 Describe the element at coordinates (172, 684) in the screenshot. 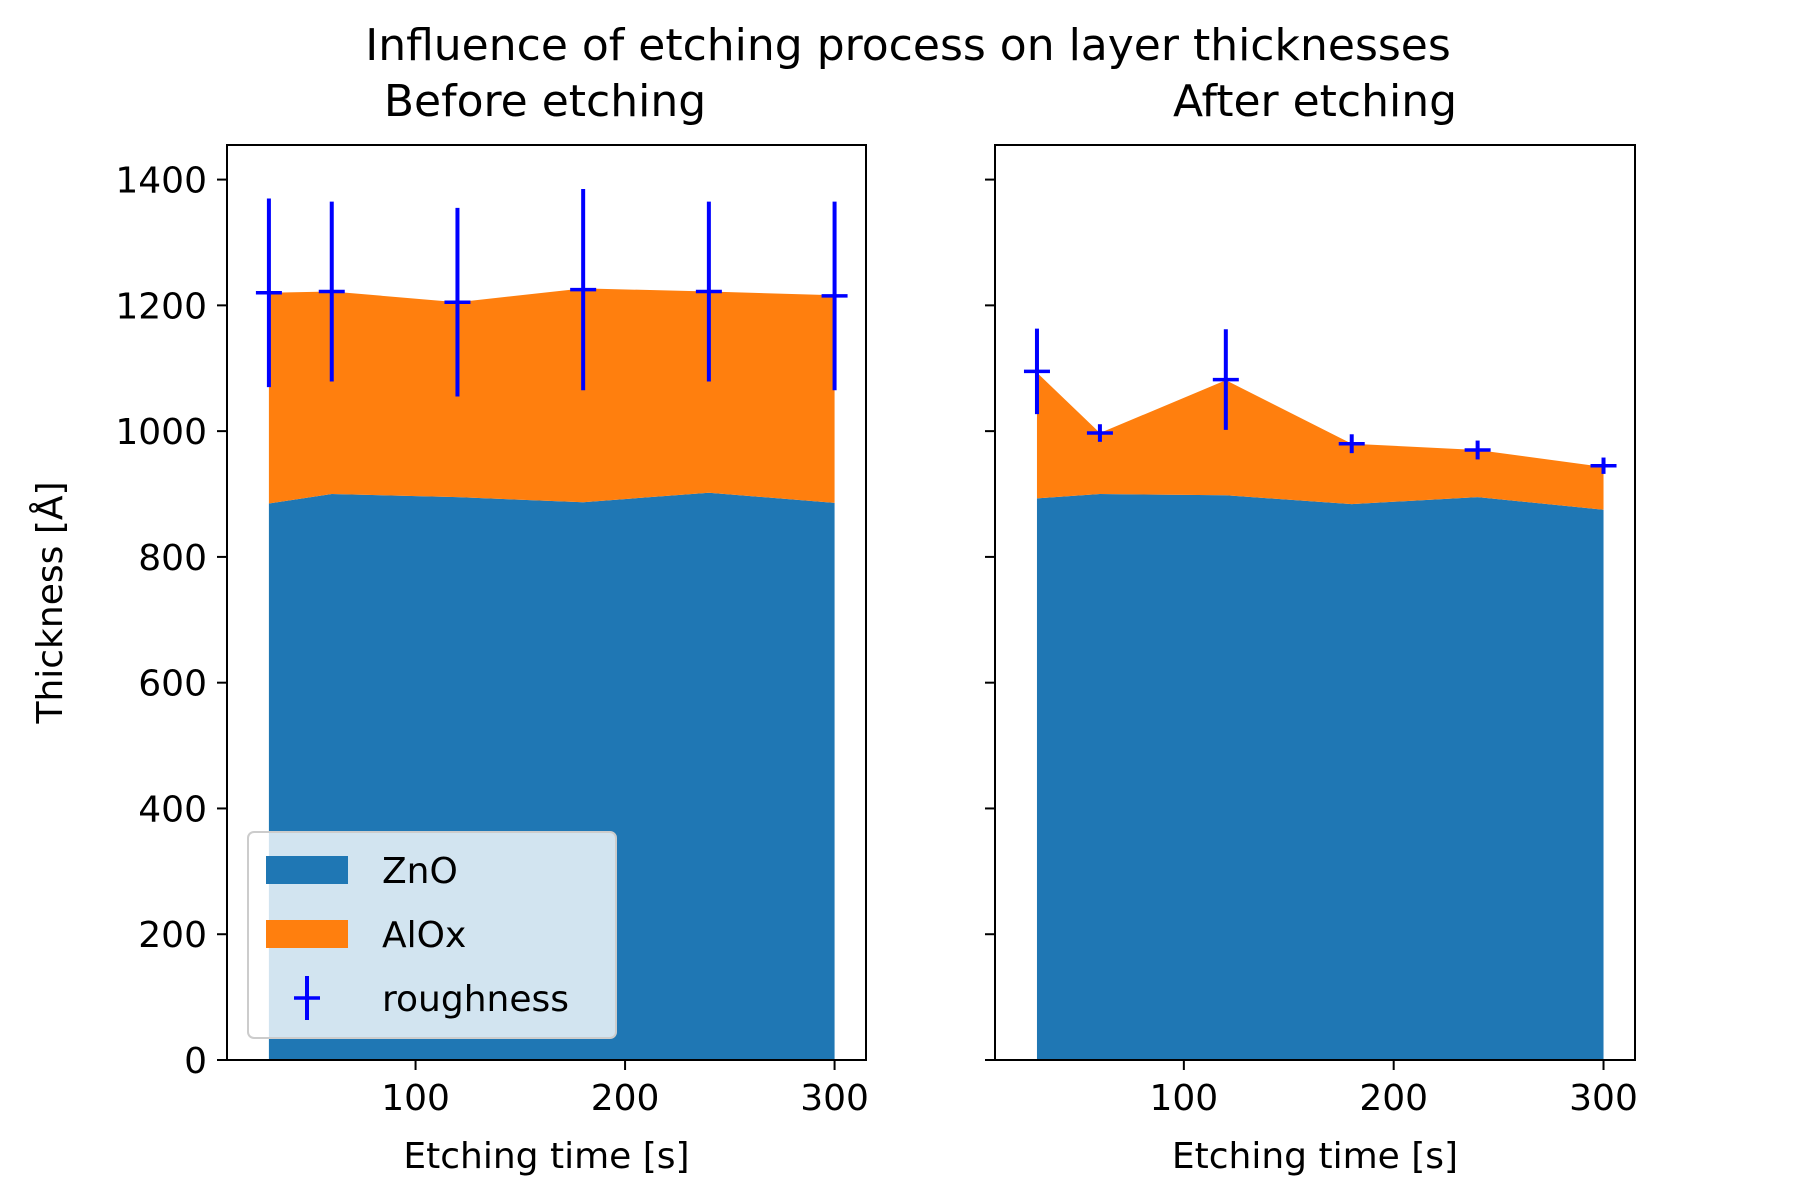

I see `y-tick-label: 600` at that location.